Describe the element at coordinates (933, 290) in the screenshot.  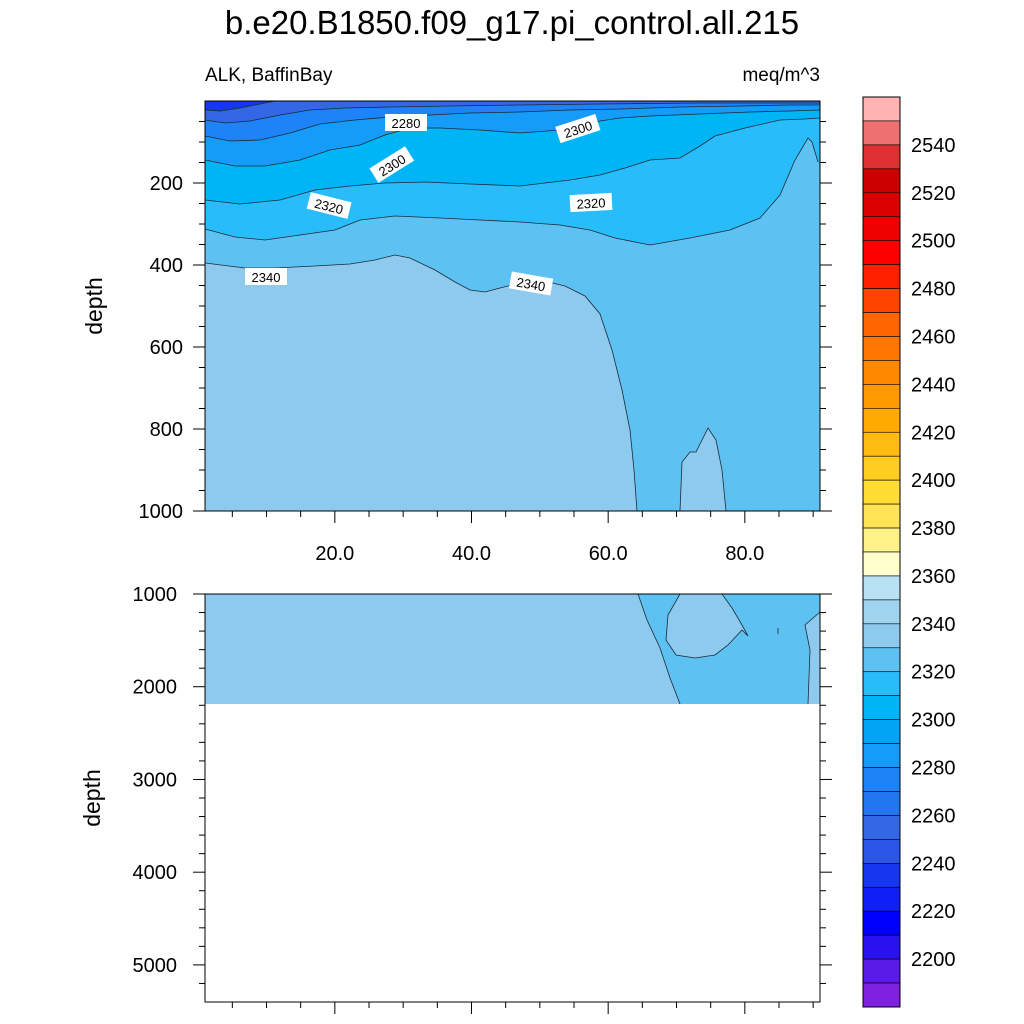
I see `colorbar-label: 2480` at that location.